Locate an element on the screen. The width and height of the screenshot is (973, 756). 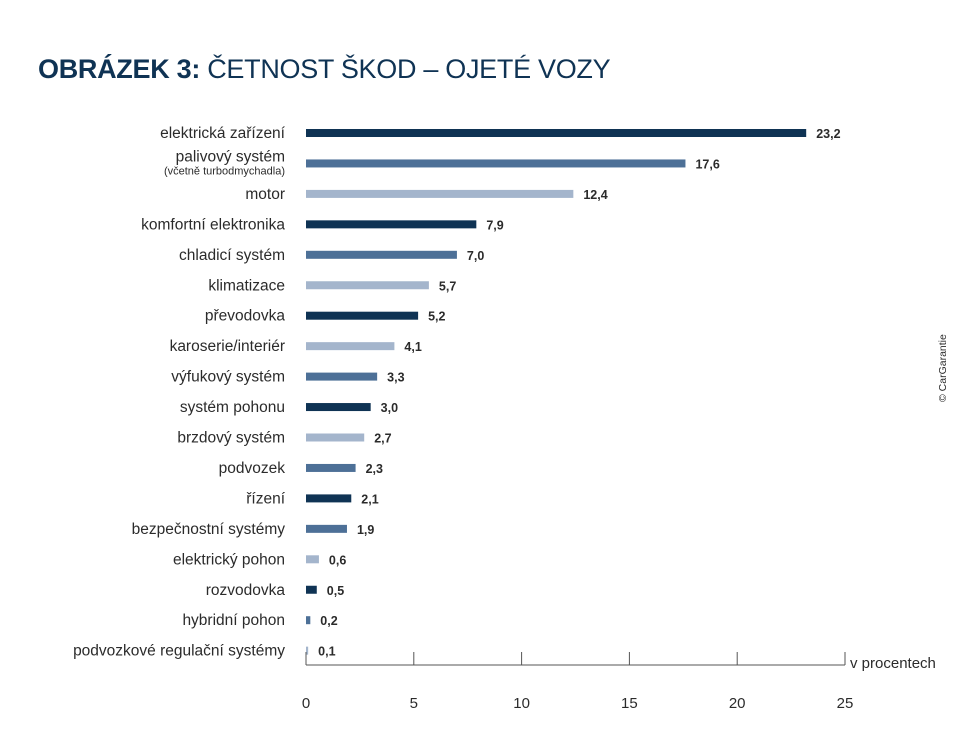
category-label: systém pohonu is located at coordinates (232, 407).